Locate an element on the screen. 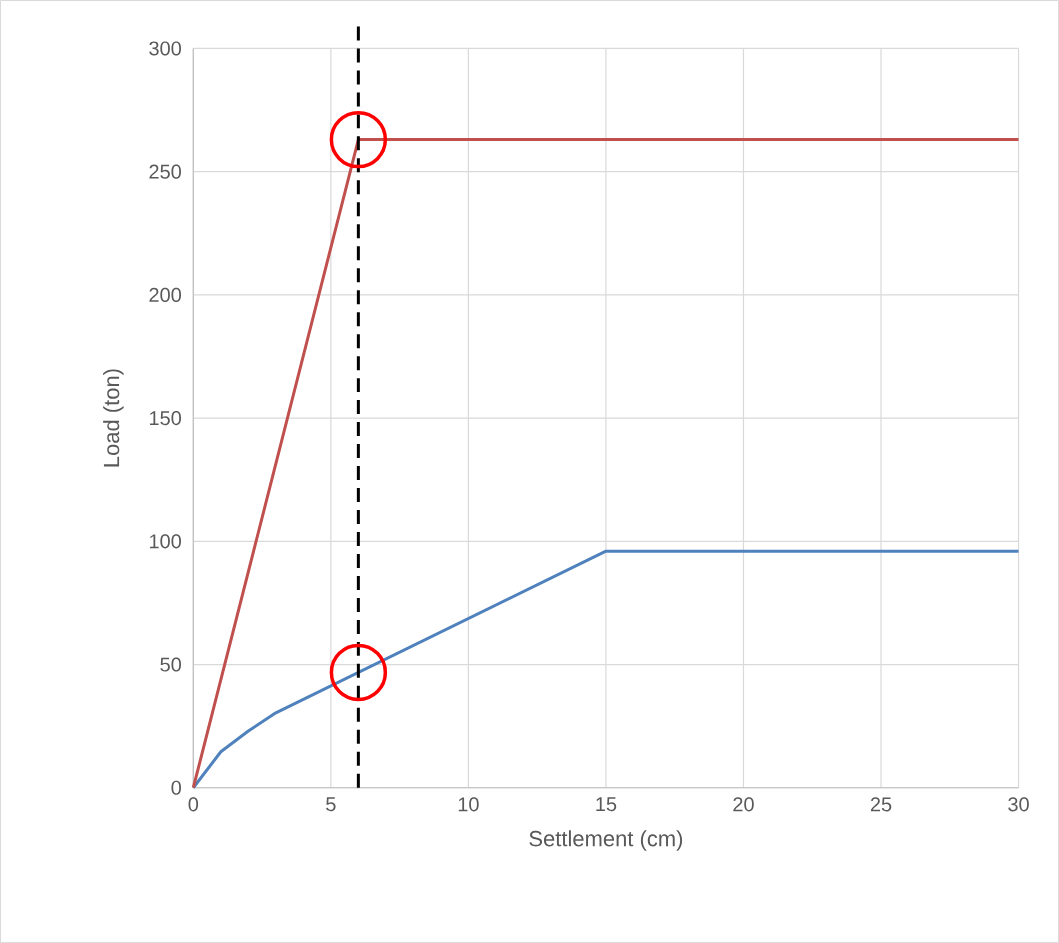 The width and height of the screenshot is (1059, 943). x-tick-label: 20 is located at coordinates (743, 804).